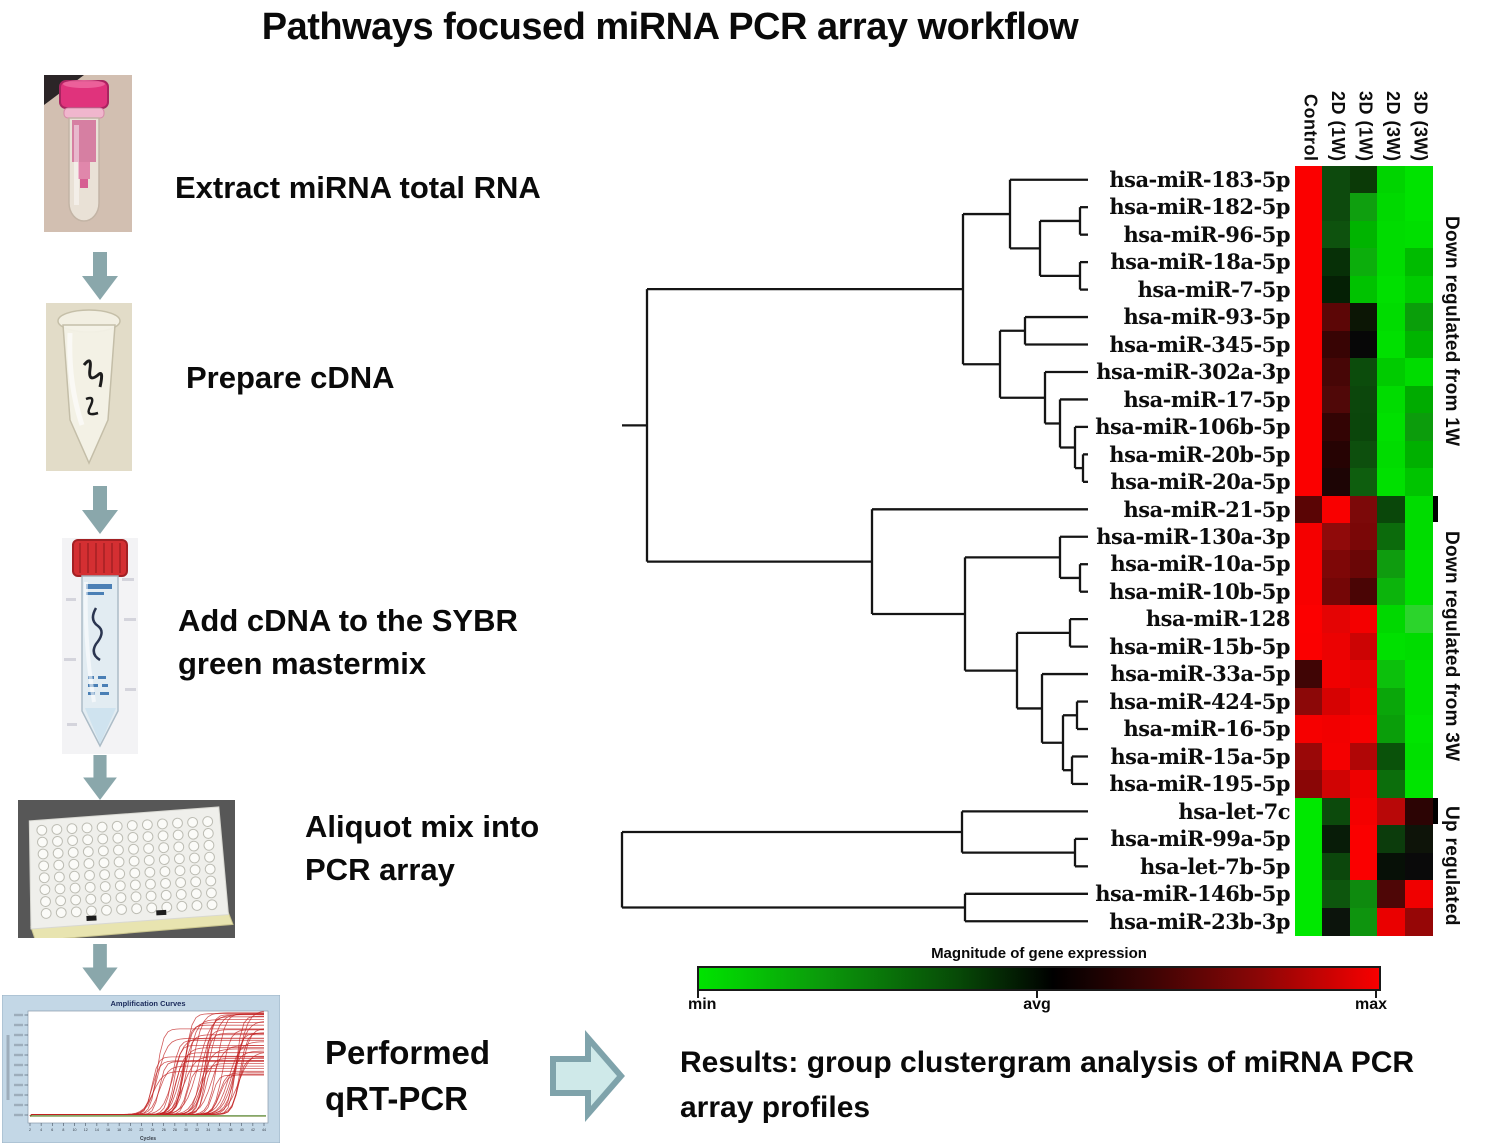 The image size is (1500, 1143). What do you see at coordinates (348, 642) in the screenshot?
I see `step-label-sybr: Add cDNA to the SYBR green mastermix` at bounding box center [348, 642].